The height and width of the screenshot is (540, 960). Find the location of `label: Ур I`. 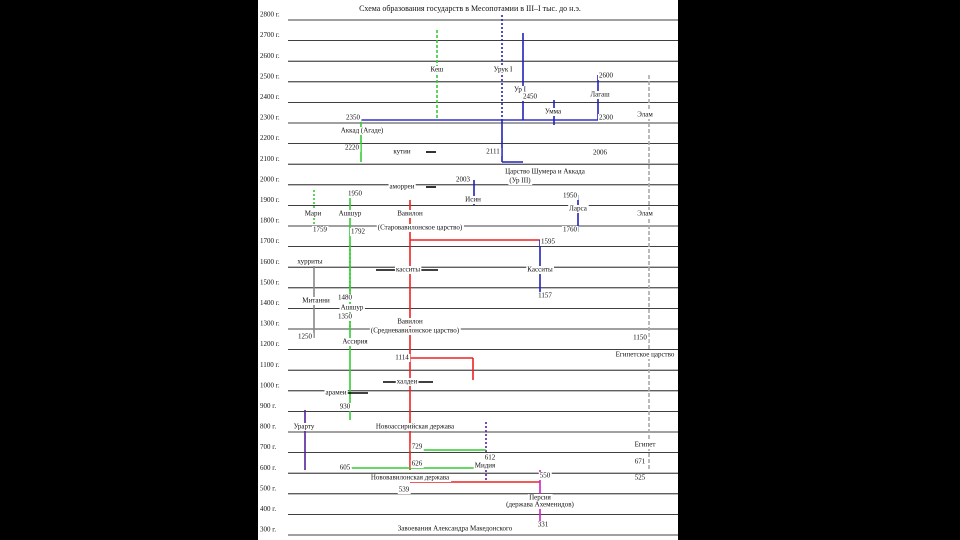

label: Ур I is located at coordinates (520, 90).